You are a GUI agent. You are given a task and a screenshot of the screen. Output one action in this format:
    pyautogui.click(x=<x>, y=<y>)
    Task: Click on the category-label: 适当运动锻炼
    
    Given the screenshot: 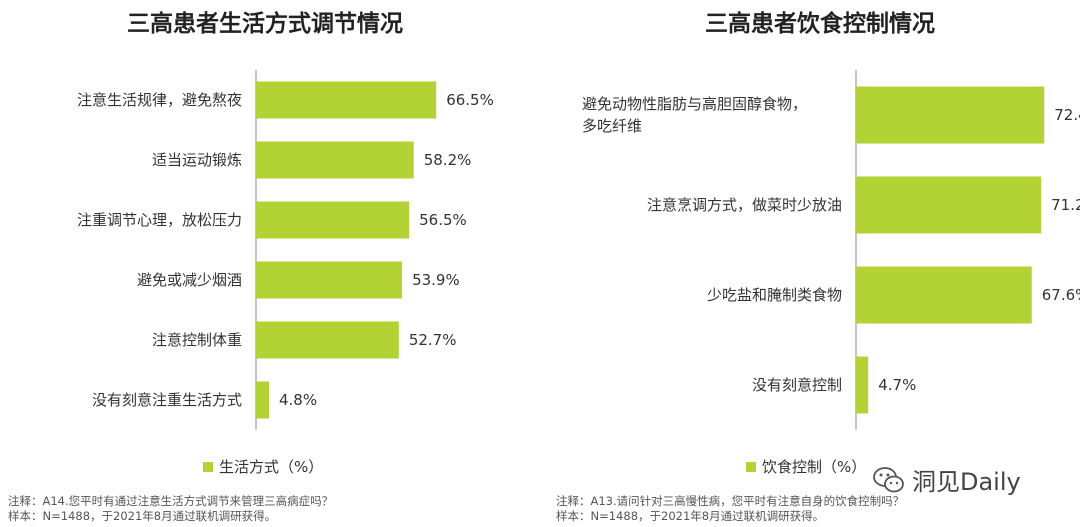 What is the action you would take?
    pyautogui.click(x=197, y=160)
    